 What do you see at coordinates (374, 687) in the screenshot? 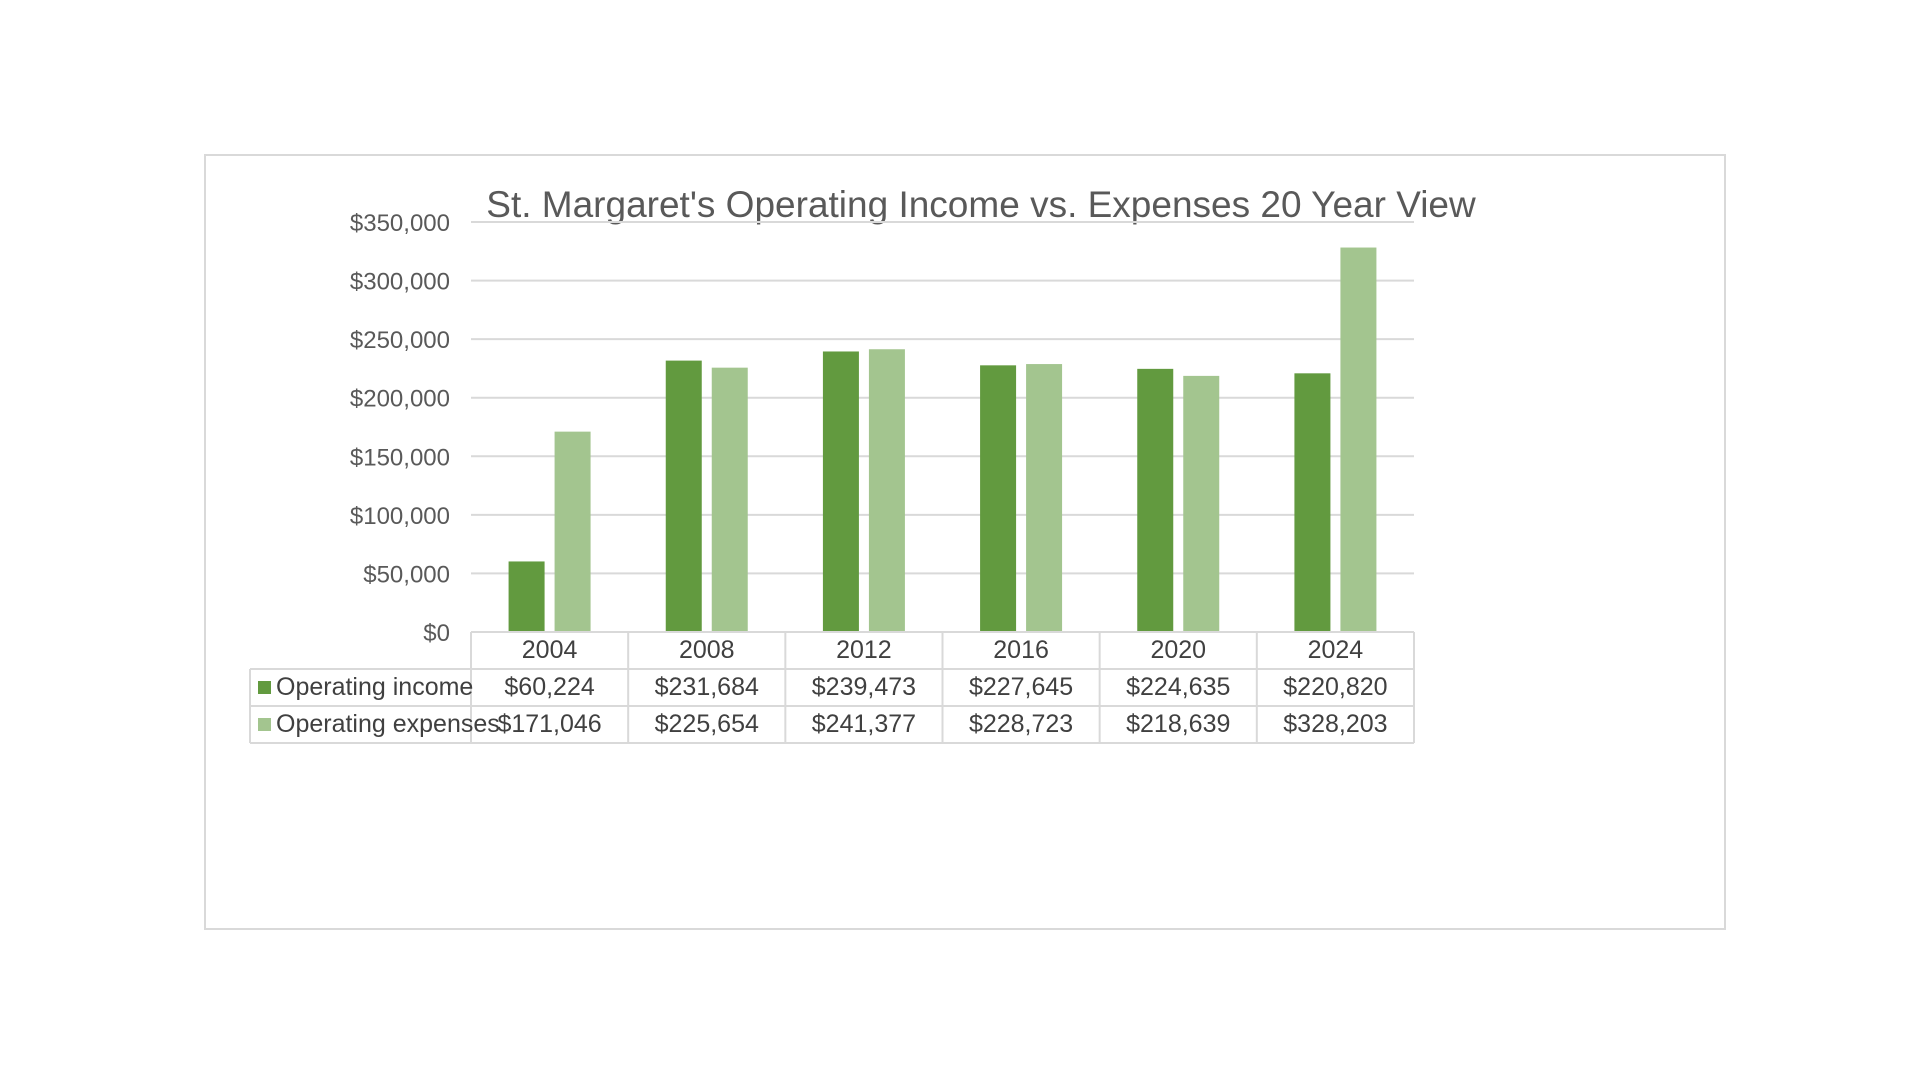
I see `legend-series-name: Operating income` at bounding box center [374, 687].